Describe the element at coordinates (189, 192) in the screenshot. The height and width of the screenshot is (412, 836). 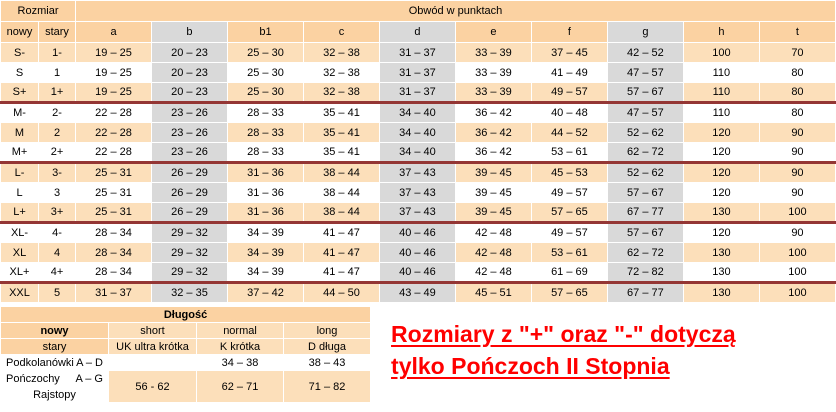
I see `cell-b: 26 – 29` at that location.